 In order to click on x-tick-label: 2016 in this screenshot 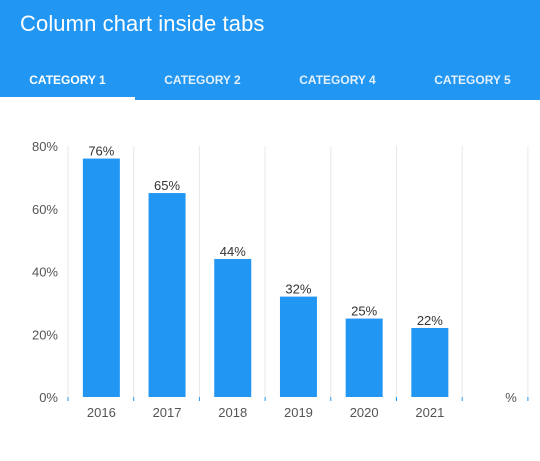, I will do `click(101, 412)`.